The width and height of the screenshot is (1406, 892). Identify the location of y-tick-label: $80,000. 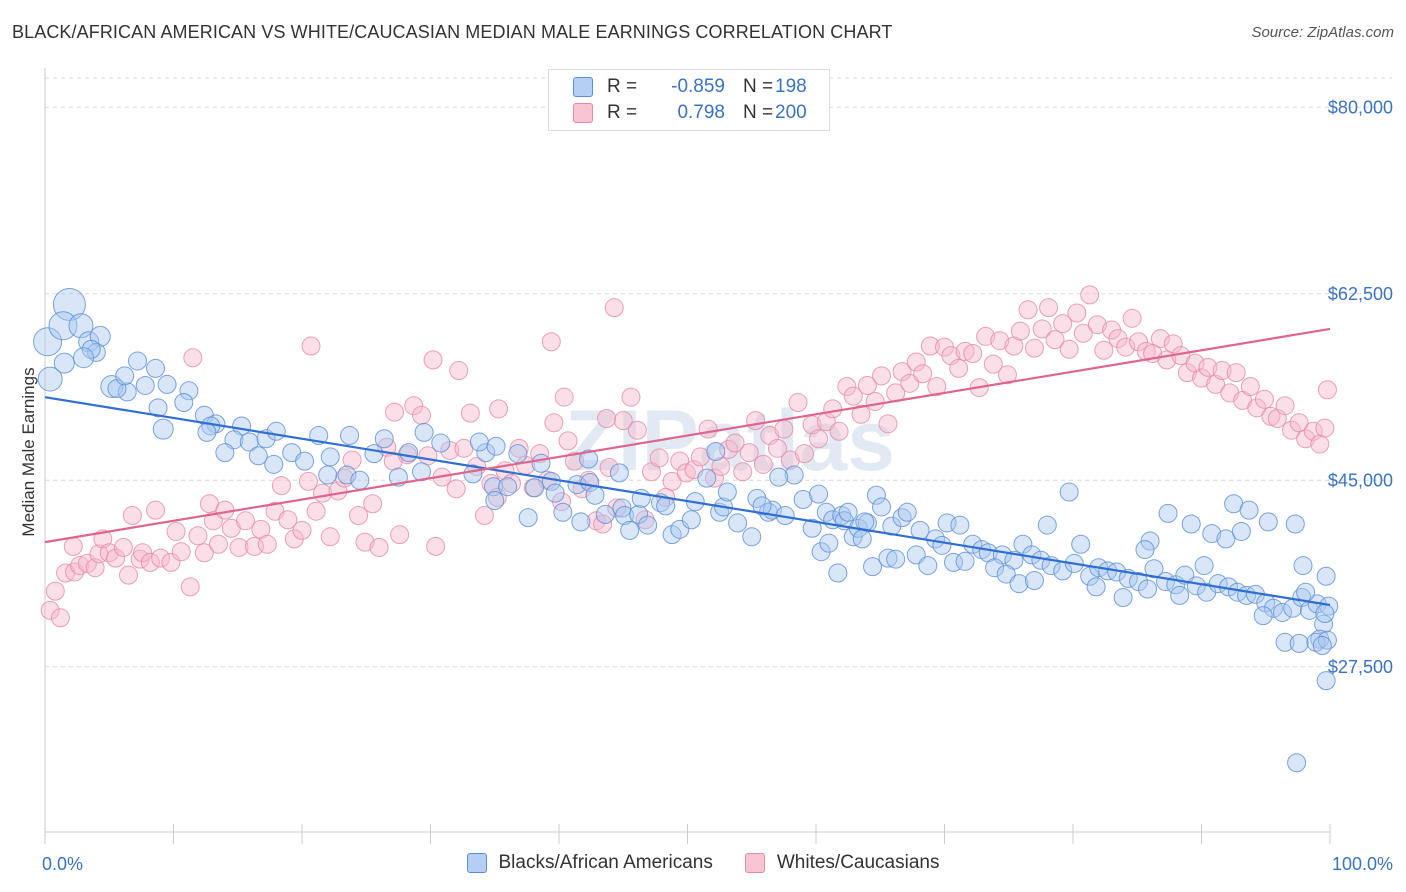
(1360, 107).